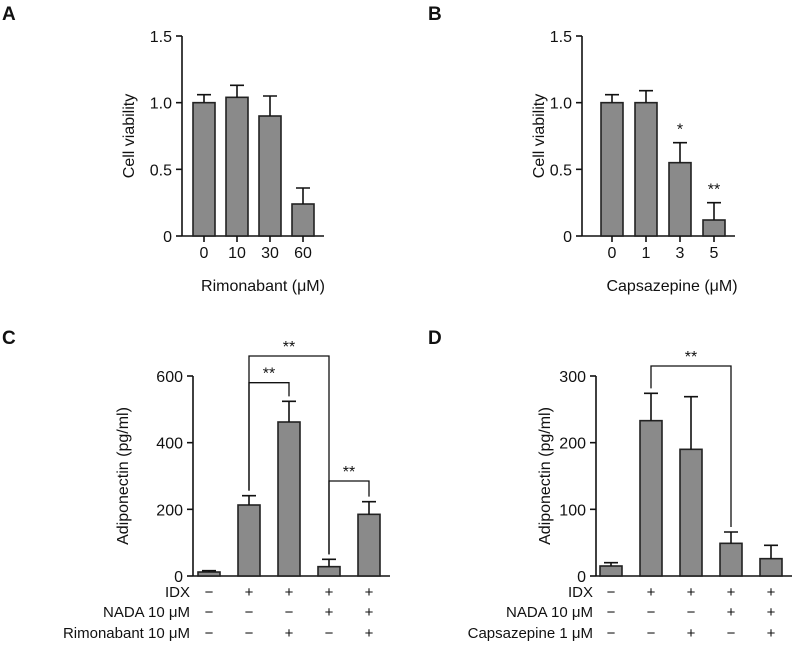 The image size is (793, 646). Describe the element at coordinates (204, 253) in the screenshot. I see `panel-a-x-tick-label: 0` at that location.